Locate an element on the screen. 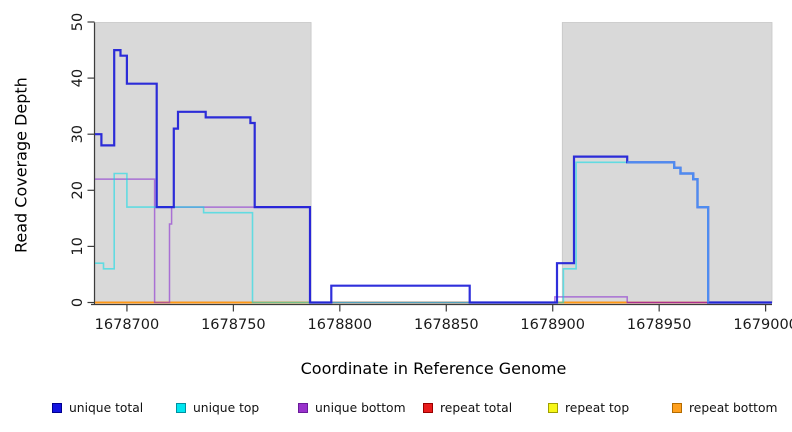  x-tick-label: 1678700 is located at coordinates (127, 325).